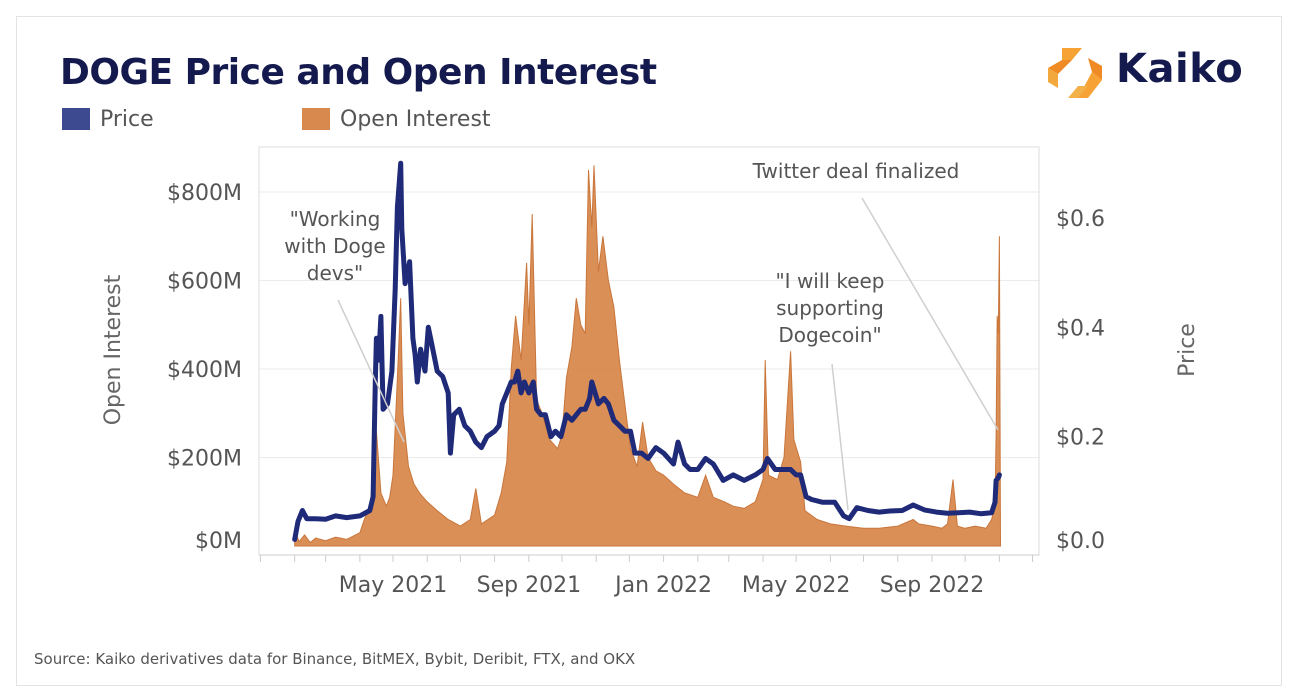  Describe the element at coordinates (529, 585) in the screenshot. I see `x-tick-label: Sep 2021` at that location.